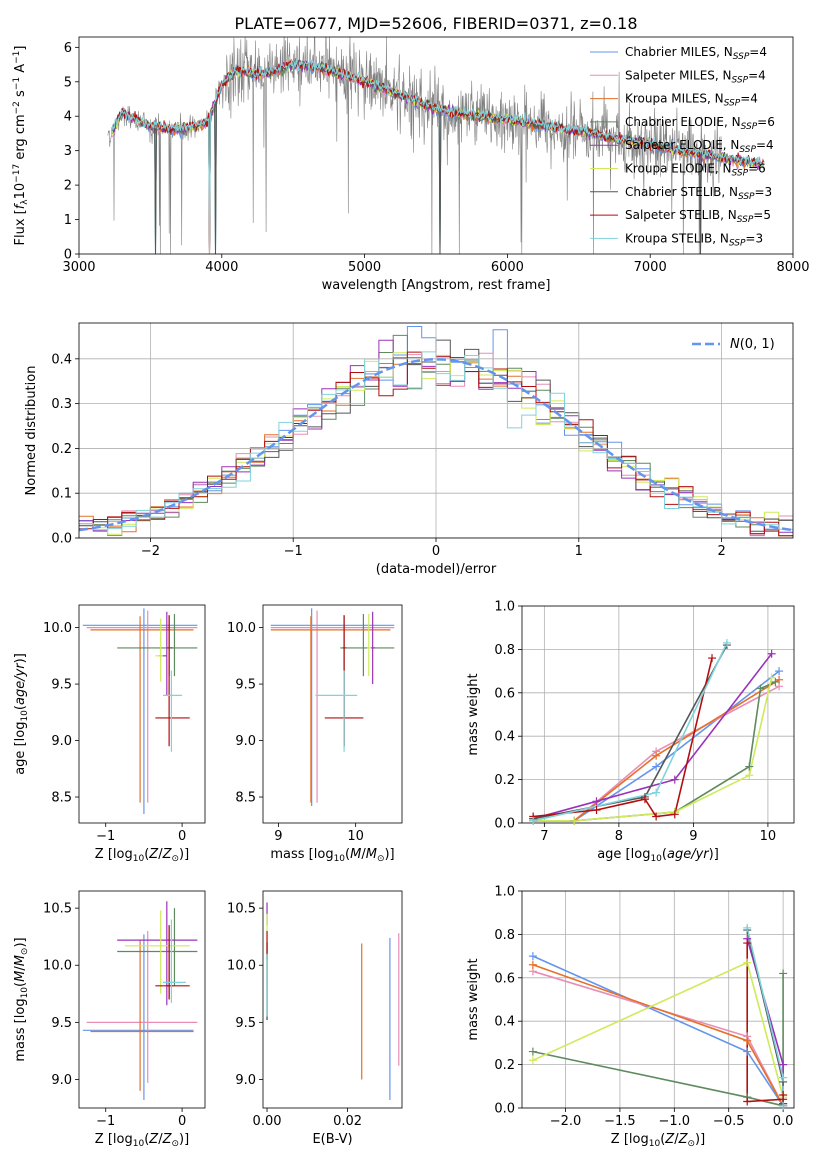 The width and height of the screenshot is (819, 1170). What do you see at coordinates (371, 854) in the screenshot?
I see `label-part: M` at bounding box center [371, 854].